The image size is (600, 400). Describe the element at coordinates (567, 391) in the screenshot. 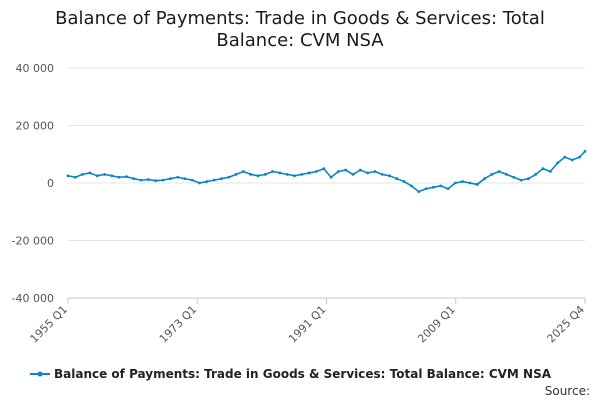

I see `source-label: Source:` at that location.